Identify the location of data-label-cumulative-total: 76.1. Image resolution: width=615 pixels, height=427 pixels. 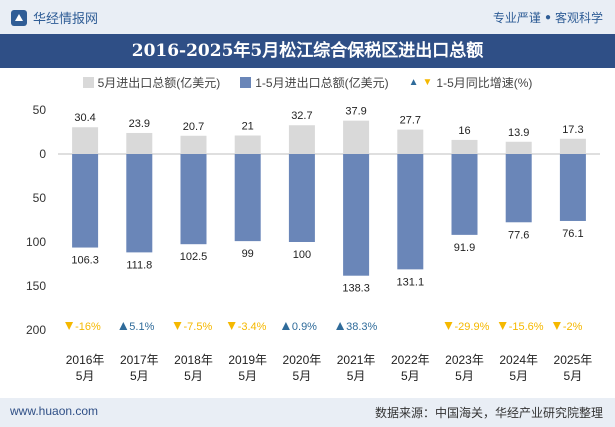
(572, 234).